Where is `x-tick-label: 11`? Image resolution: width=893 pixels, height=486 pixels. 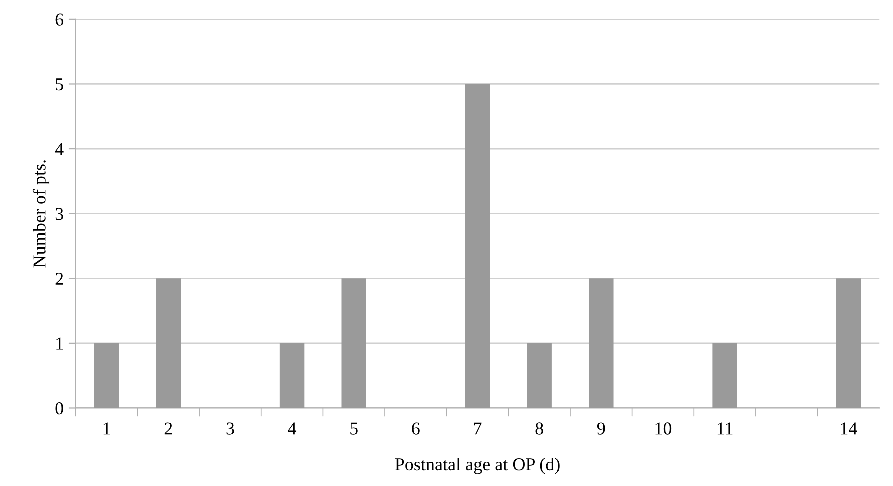
x-tick-label: 11 is located at coordinates (725, 428).